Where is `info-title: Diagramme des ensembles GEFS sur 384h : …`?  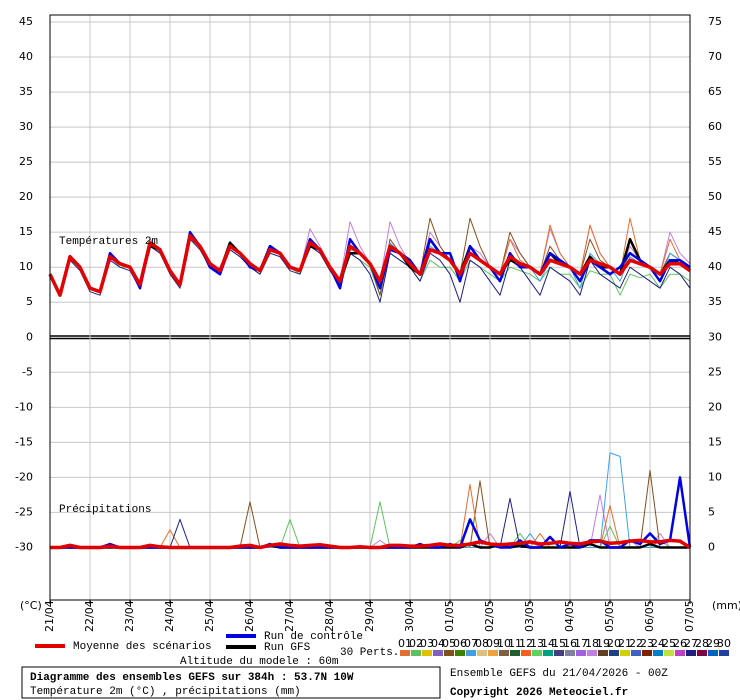 info-title: Diagramme des ensembles GEFS sur 384h : … is located at coordinates (192, 678).